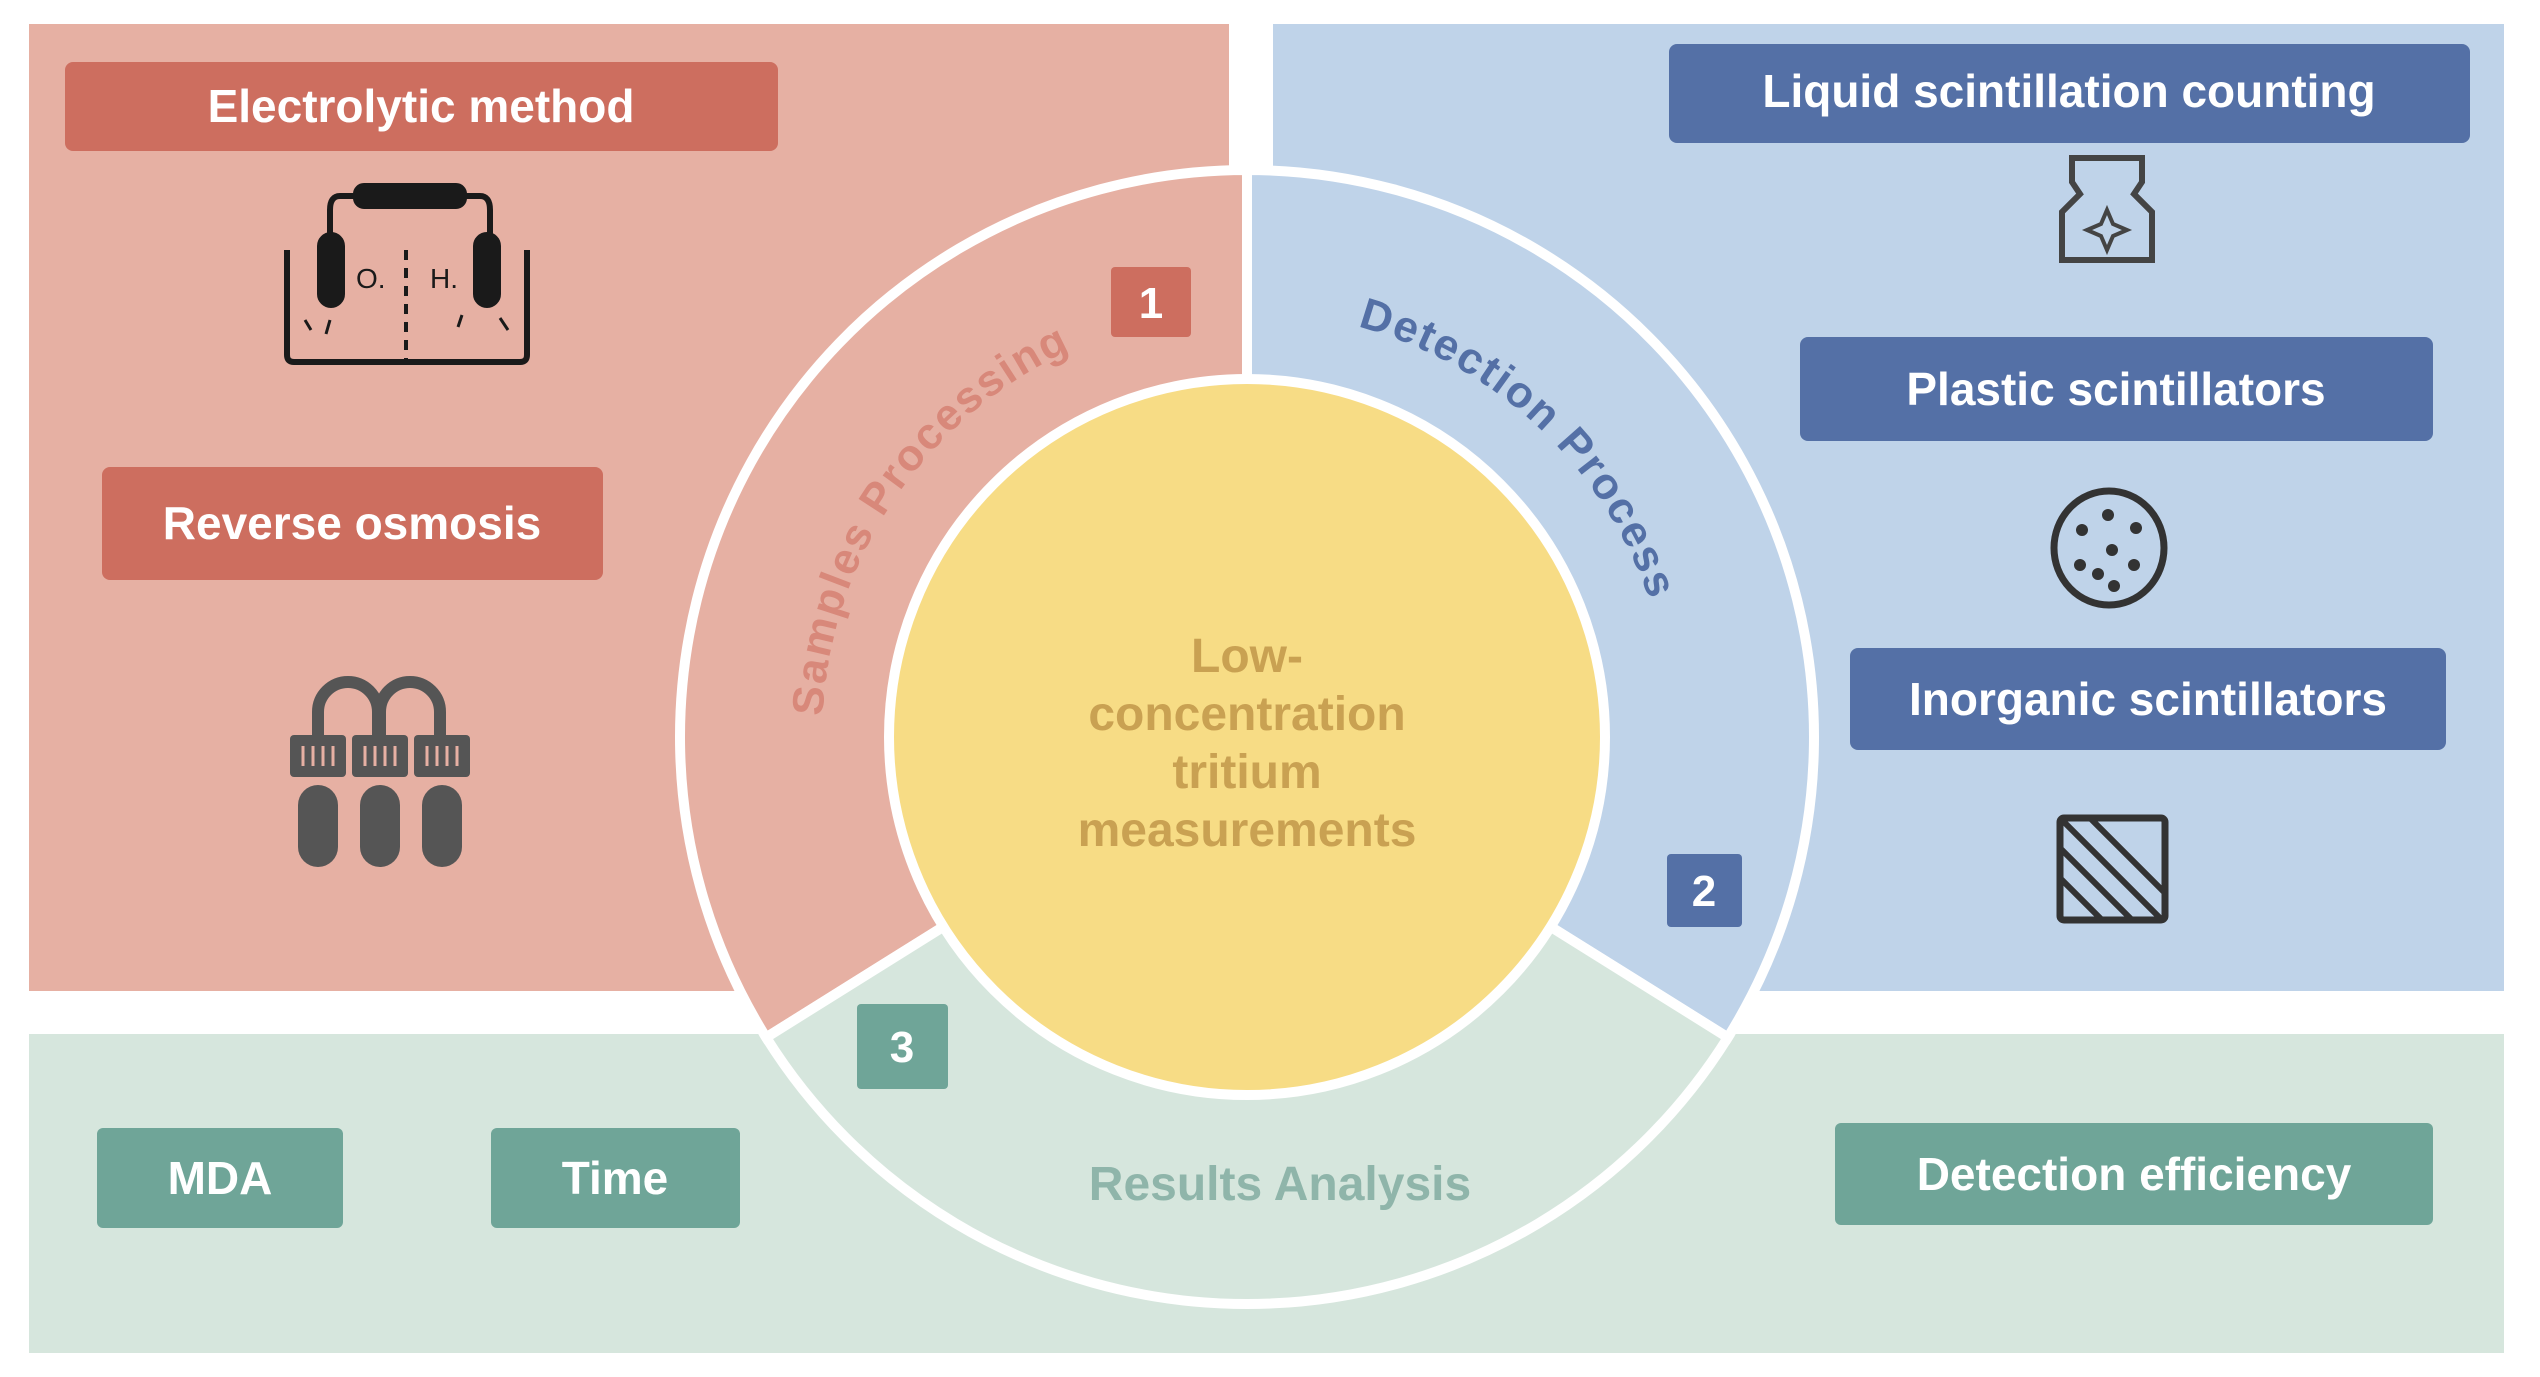 Image resolution: width=2540 pixels, height=1377 pixels. I want to click on center-line-4: measurements, so click(1247, 830).